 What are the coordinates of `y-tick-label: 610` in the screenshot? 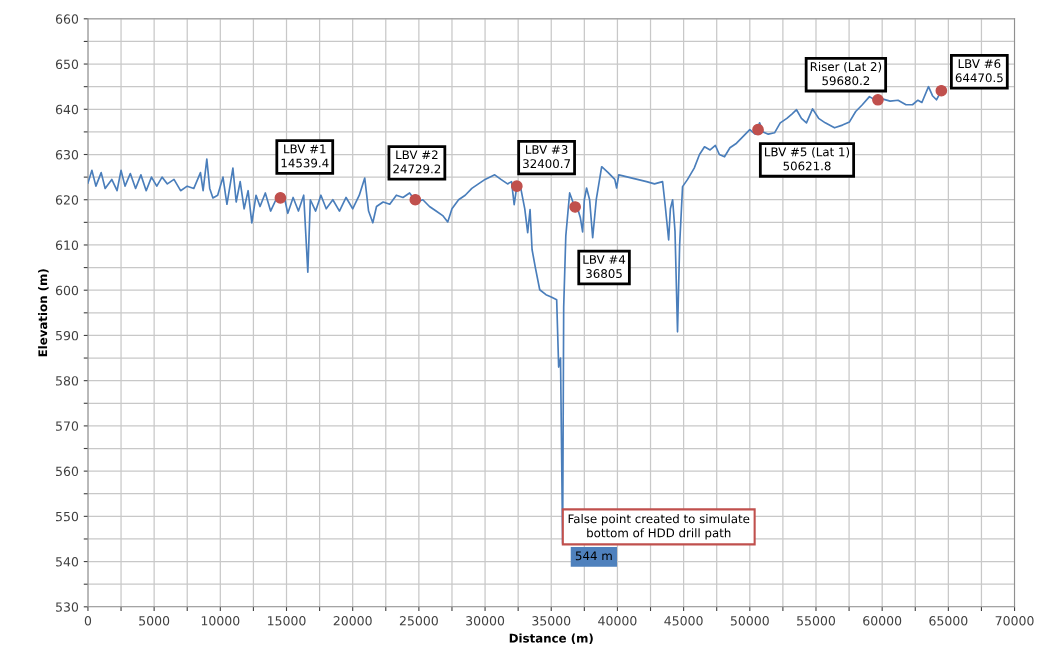 It's located at (67, 245).